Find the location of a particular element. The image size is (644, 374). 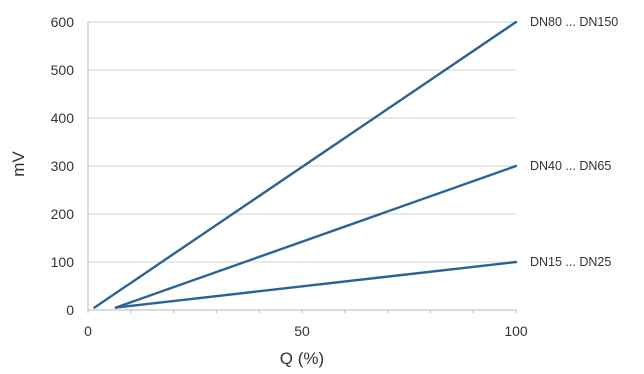

series-labels: DN80 ... DN150 DN40 ... DN65 DN15 ... DN25 is located at coordinates (574, 142).